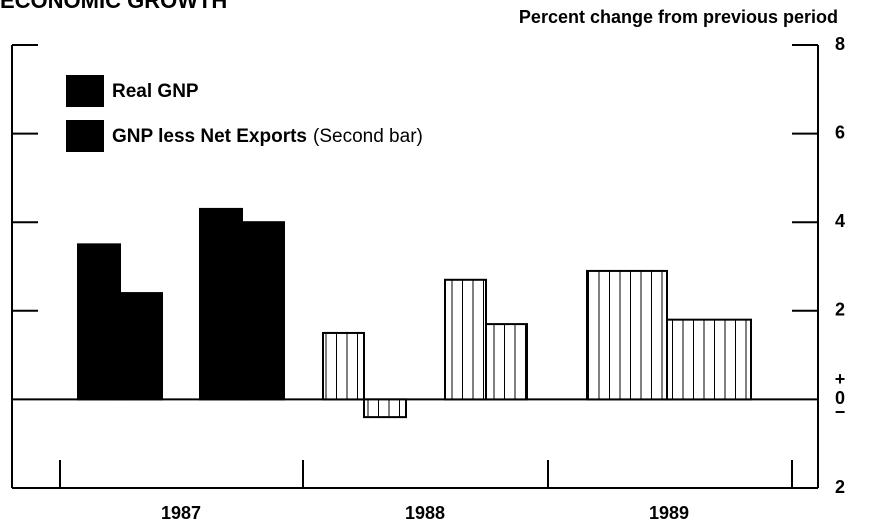 This screenshot has width=869, height=528. Describe the element at coordinates (267, 136) in the screenshot. I see `legend-label: GNP less Net Exports (Second bar)` at that location.